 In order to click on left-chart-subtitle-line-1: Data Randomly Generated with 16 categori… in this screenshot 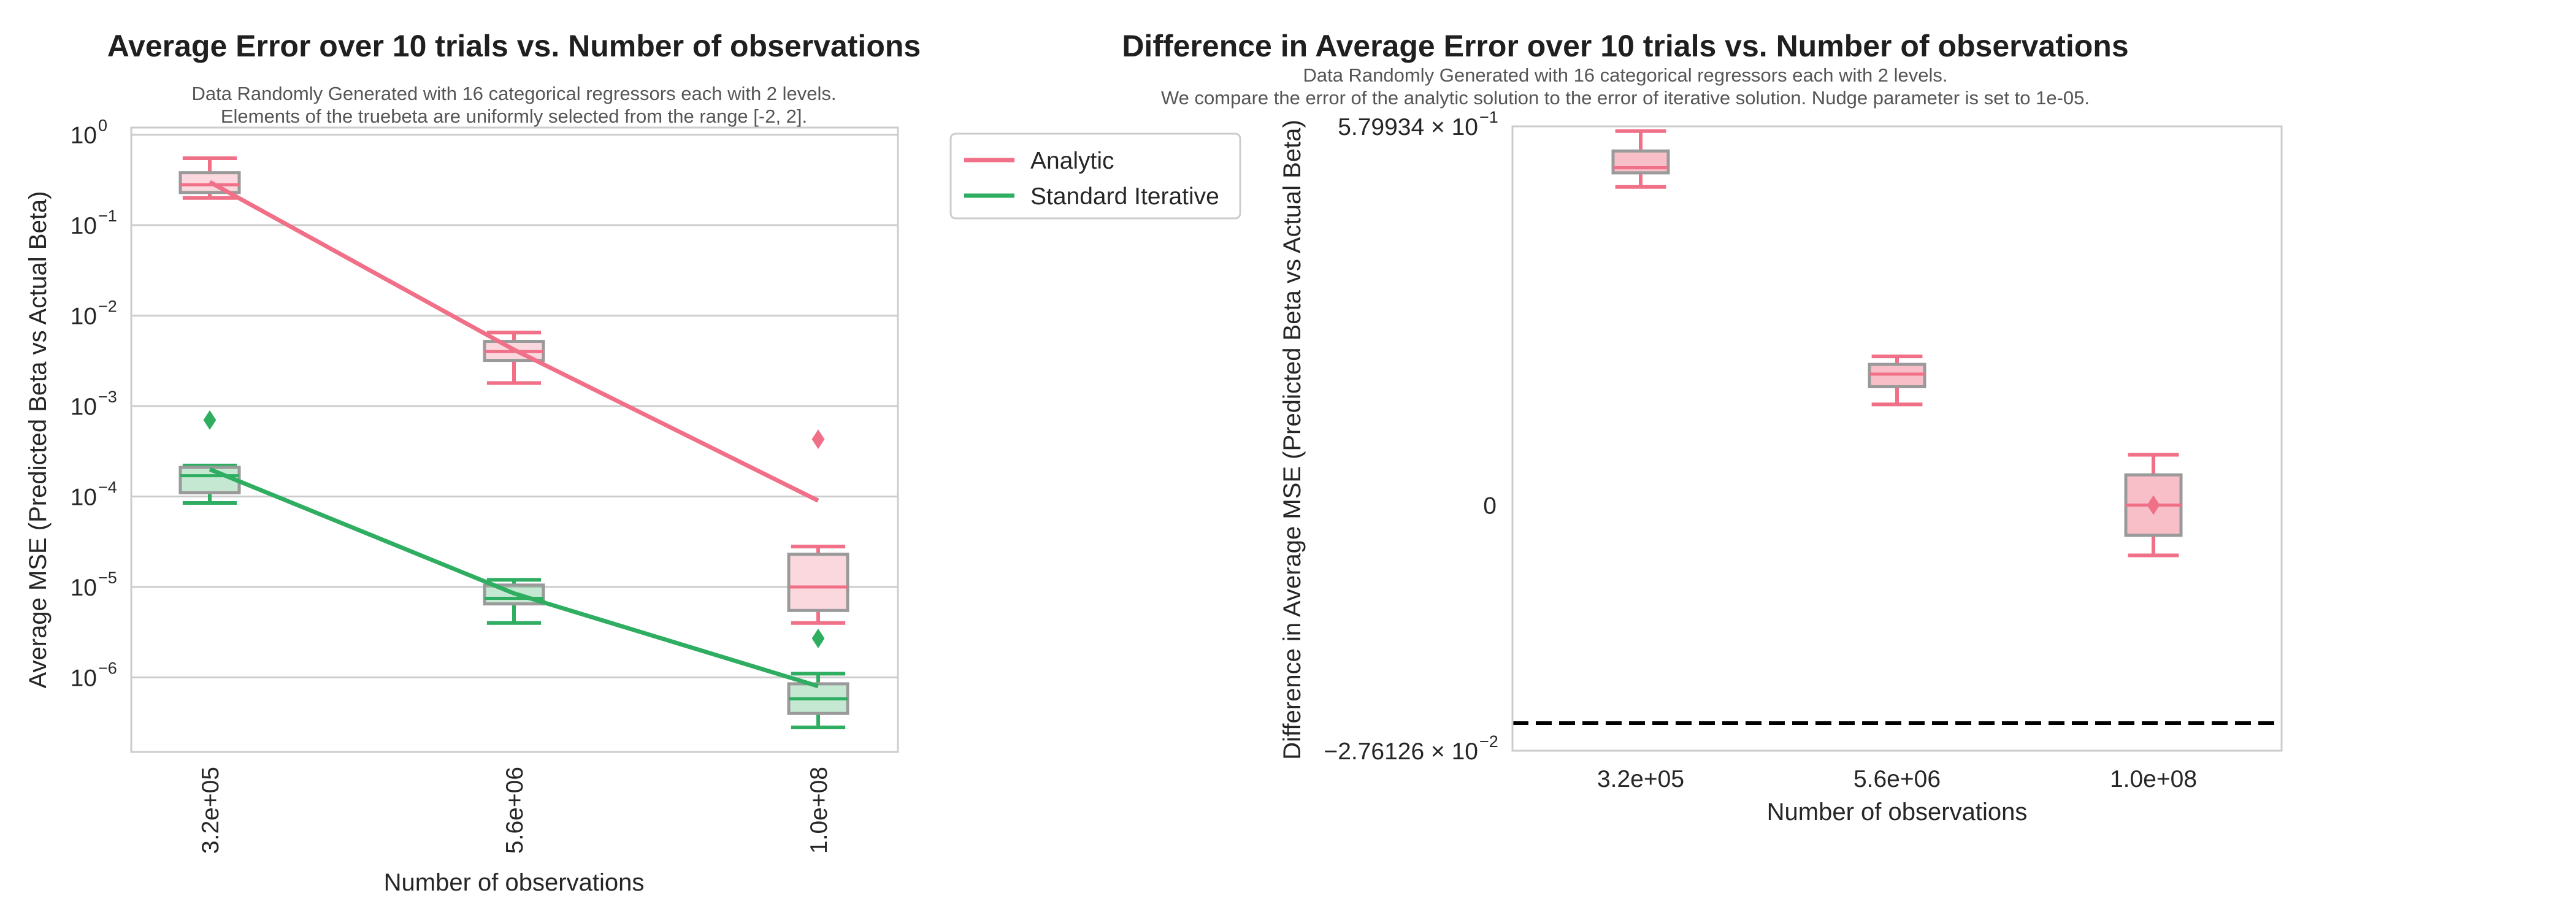, I will do `click(513, 93)`.